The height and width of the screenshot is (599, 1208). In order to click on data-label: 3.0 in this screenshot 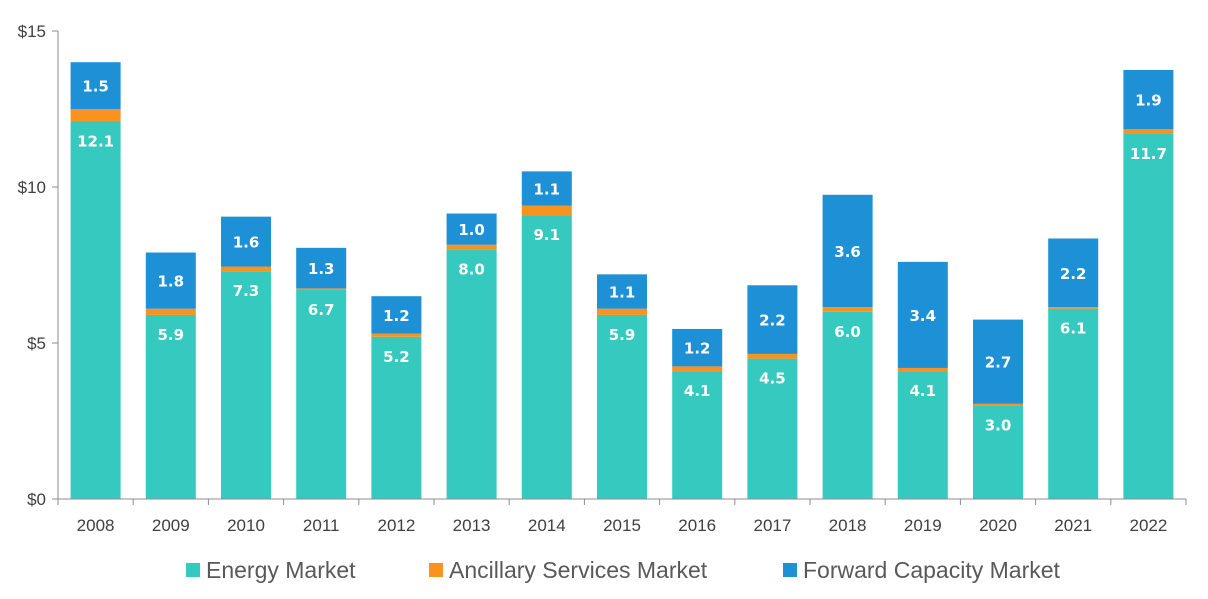, I will do `click(998, 425)`.